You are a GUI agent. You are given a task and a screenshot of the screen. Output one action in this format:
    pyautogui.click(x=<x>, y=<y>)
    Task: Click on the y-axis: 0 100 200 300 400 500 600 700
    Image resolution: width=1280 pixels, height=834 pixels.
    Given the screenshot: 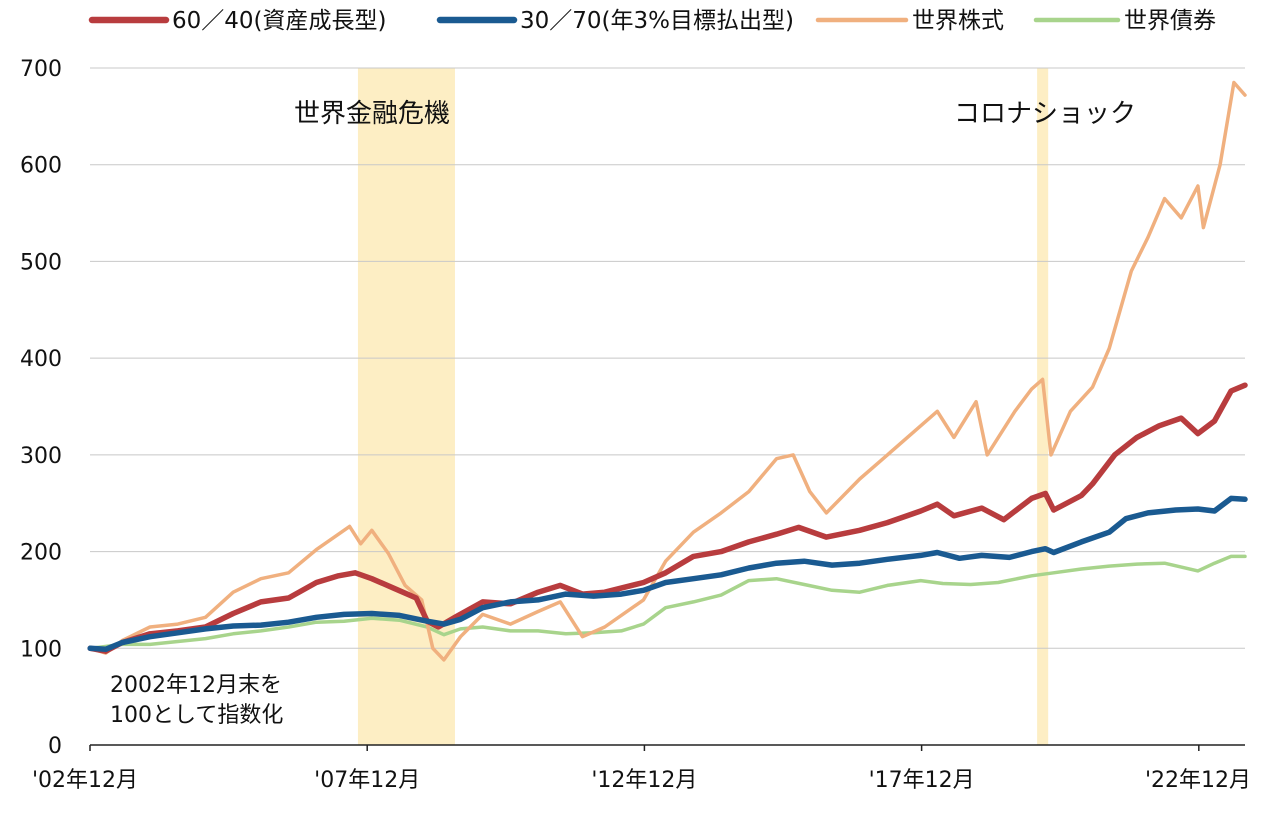 What is the action you would take?
    pyautogui.click(x=41, y=408)
    